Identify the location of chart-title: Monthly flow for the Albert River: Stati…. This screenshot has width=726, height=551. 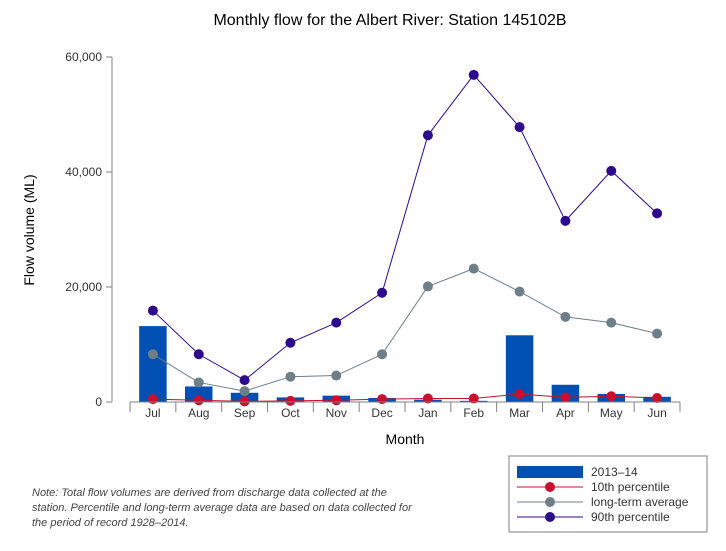
(389, 20).